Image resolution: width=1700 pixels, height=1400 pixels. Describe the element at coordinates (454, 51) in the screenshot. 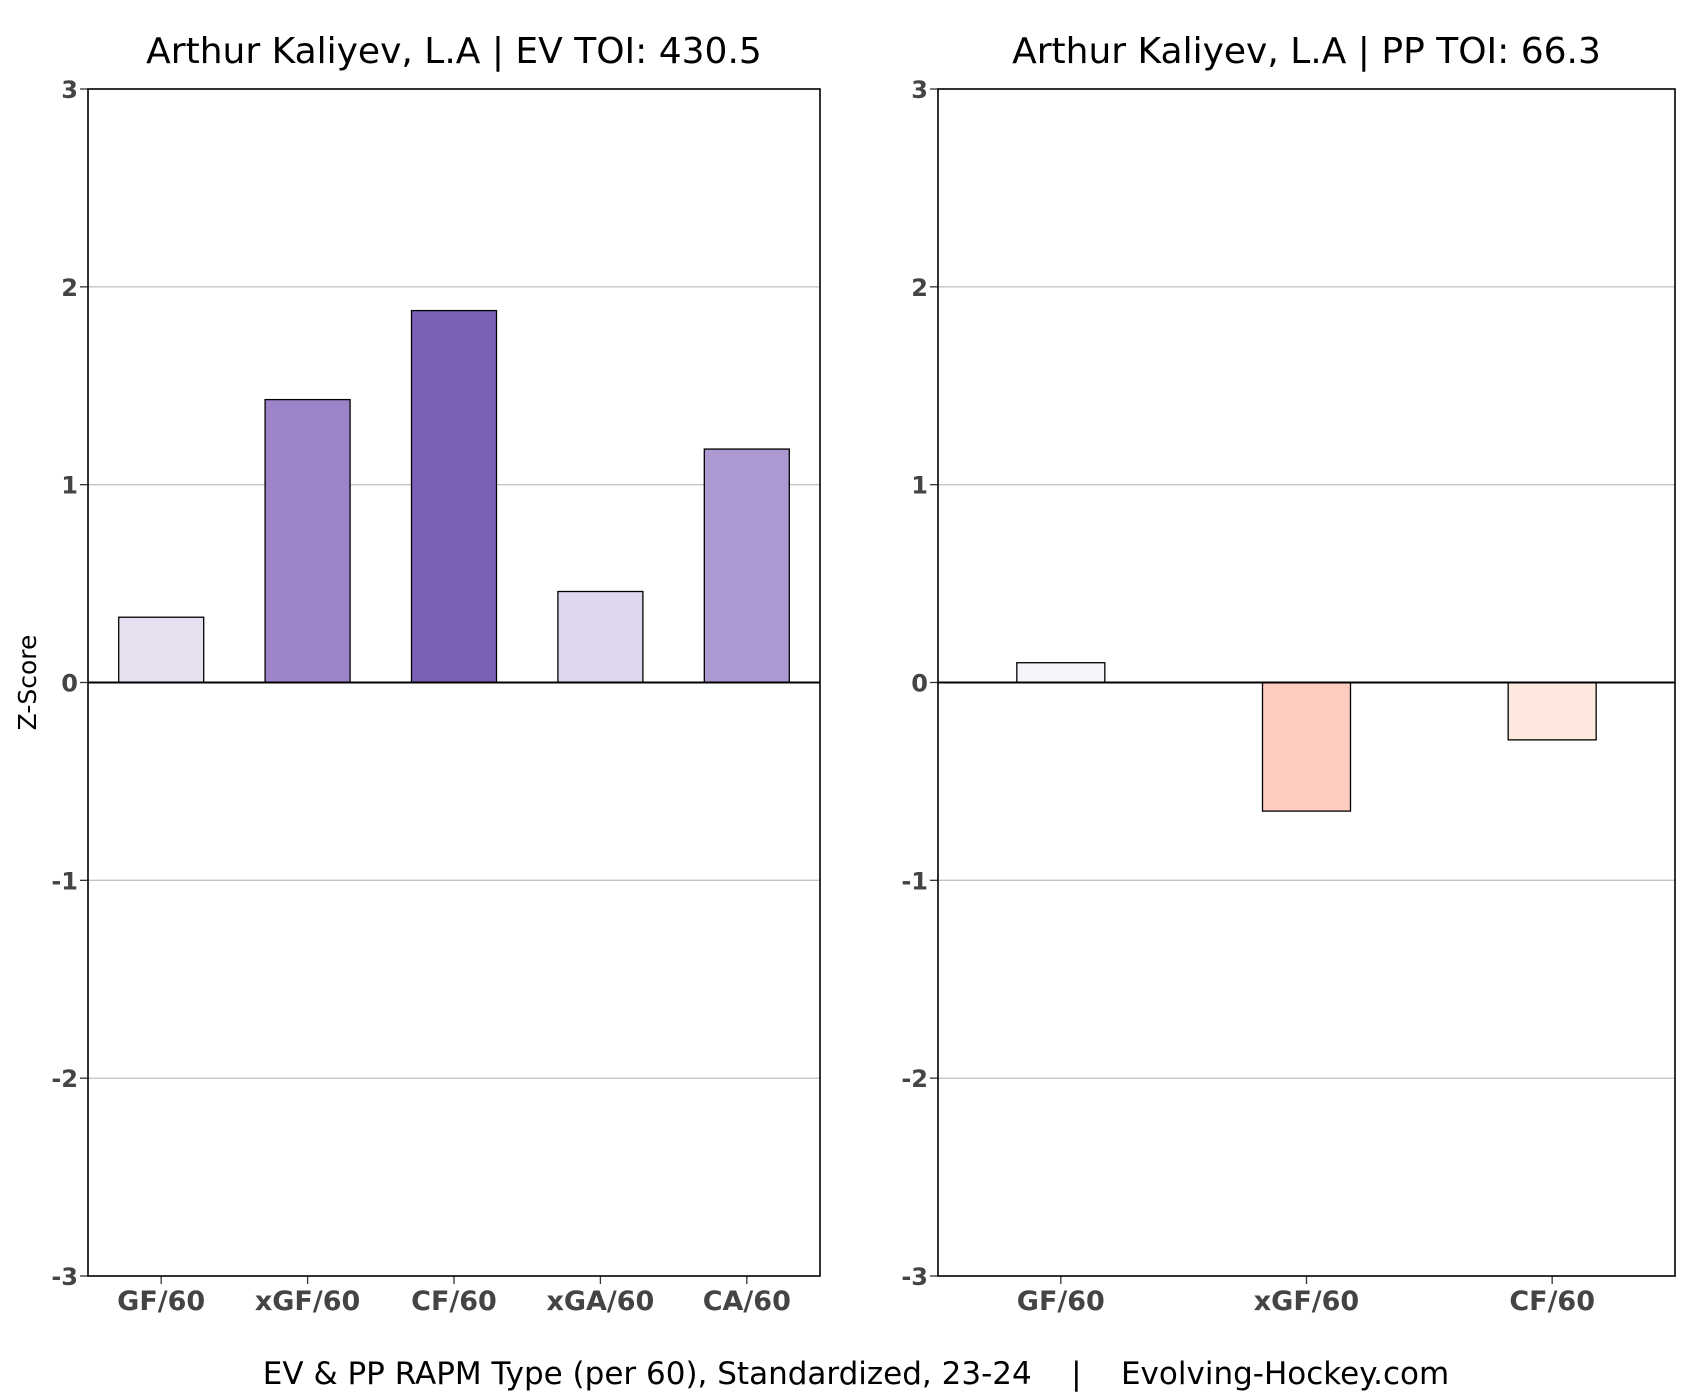

I see `panel-title: Arthur Kaliyev, L.A | EV TOI: 430.5` at that location.